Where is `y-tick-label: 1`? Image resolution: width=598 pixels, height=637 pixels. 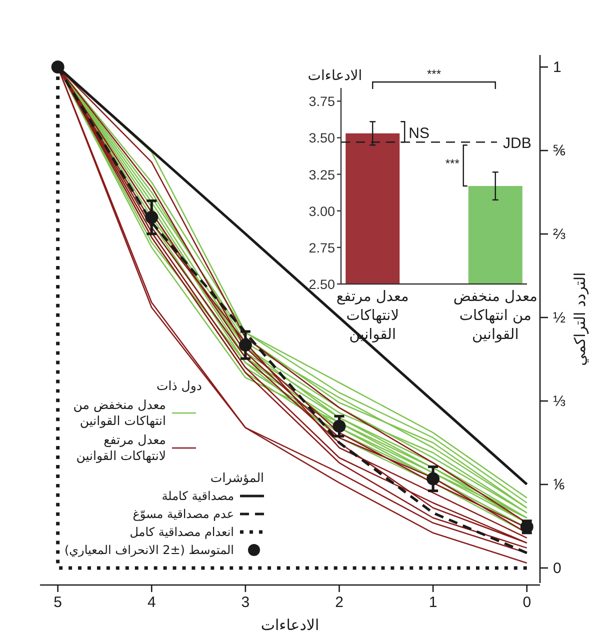 y-tick-label: 1 is located at coordinates (557, 67).